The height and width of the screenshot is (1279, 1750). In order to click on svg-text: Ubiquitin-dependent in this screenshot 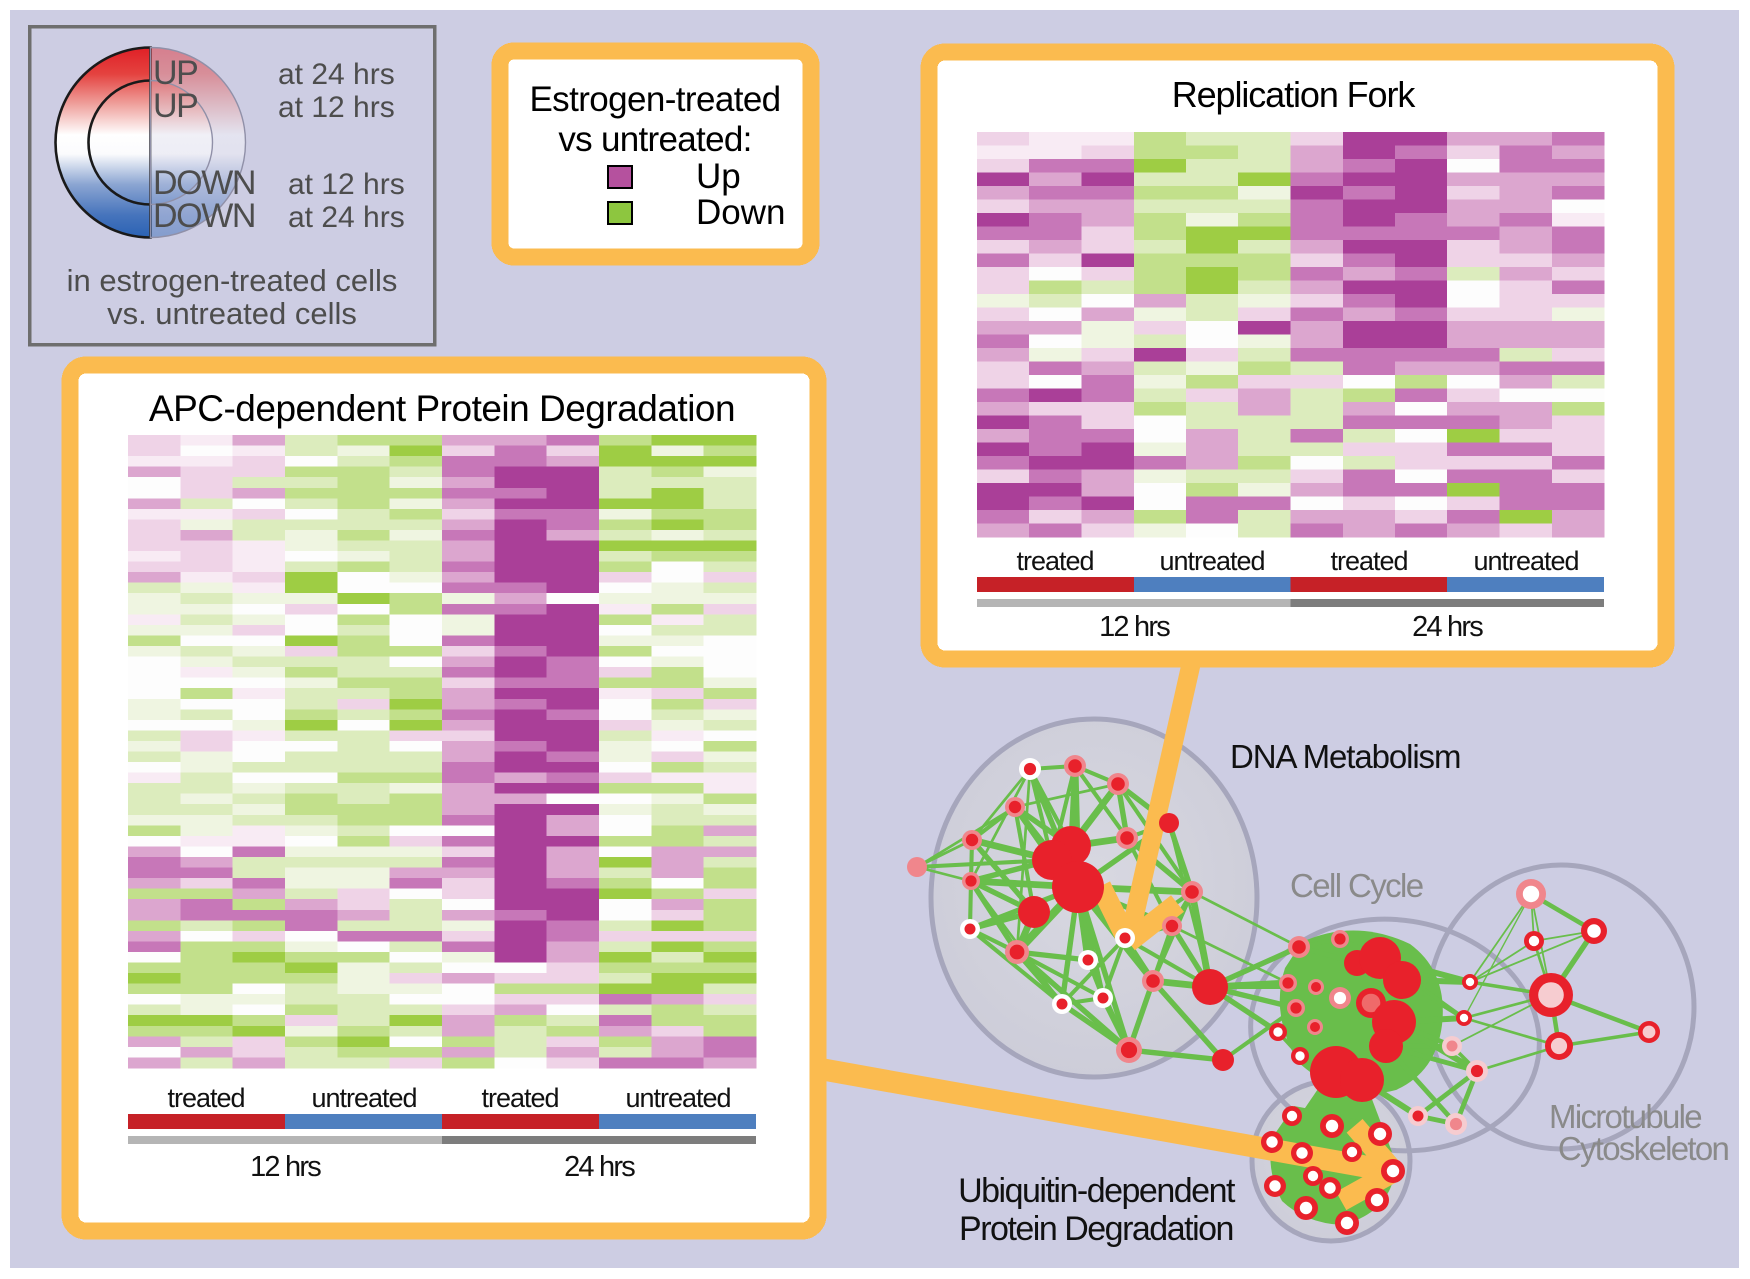, I will do `click(1097, 1191)`.